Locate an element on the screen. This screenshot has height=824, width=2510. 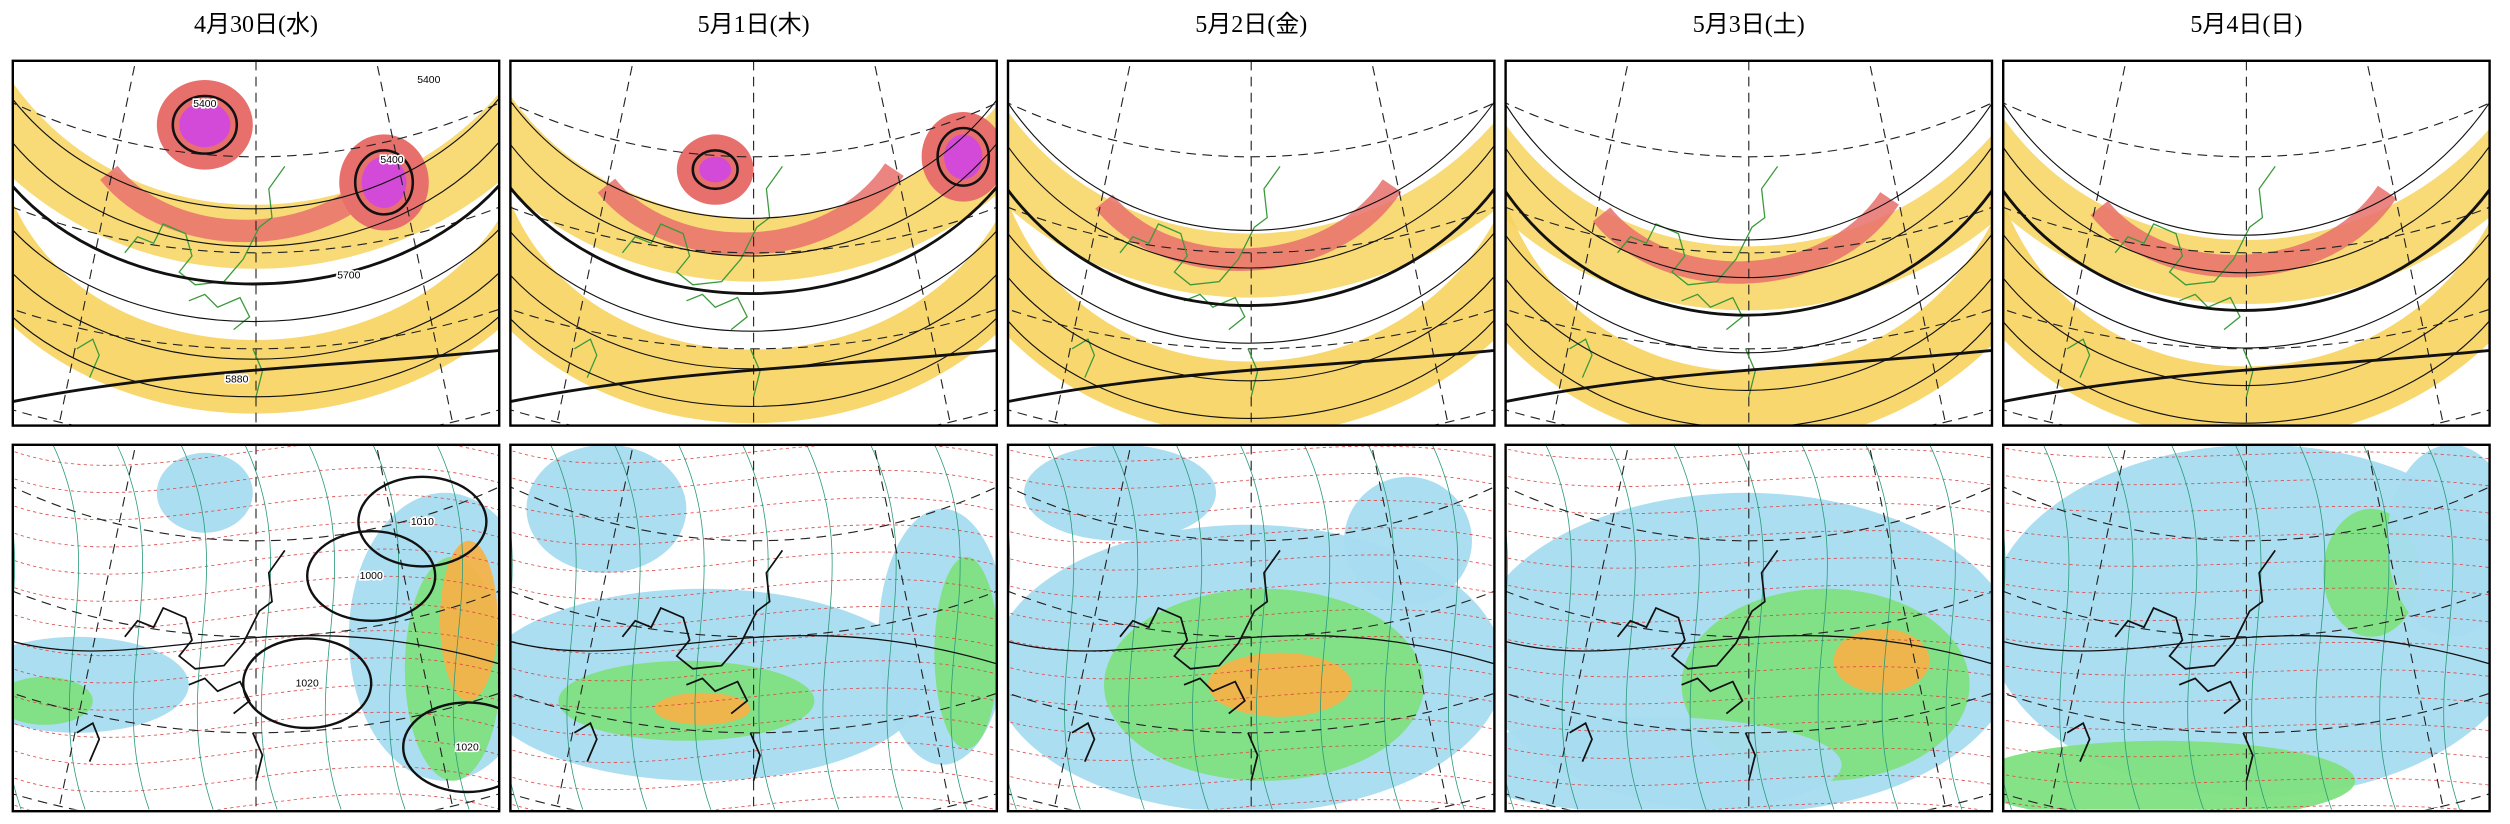
lower-map: 1010101010101020 is located at coordinates (1251, 627).